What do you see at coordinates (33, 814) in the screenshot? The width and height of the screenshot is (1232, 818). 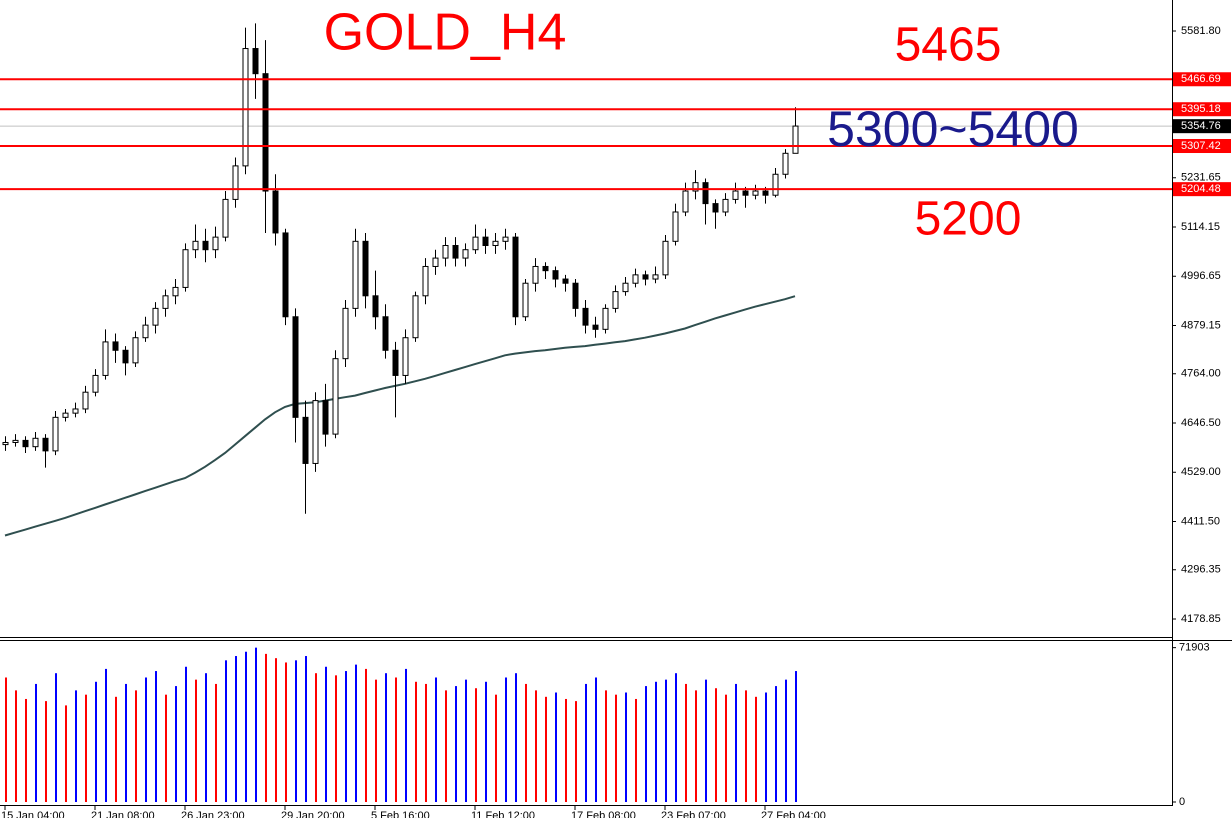 I see `x-tick-label: 15 Jan 04:00` at bounding box center [33, 814].